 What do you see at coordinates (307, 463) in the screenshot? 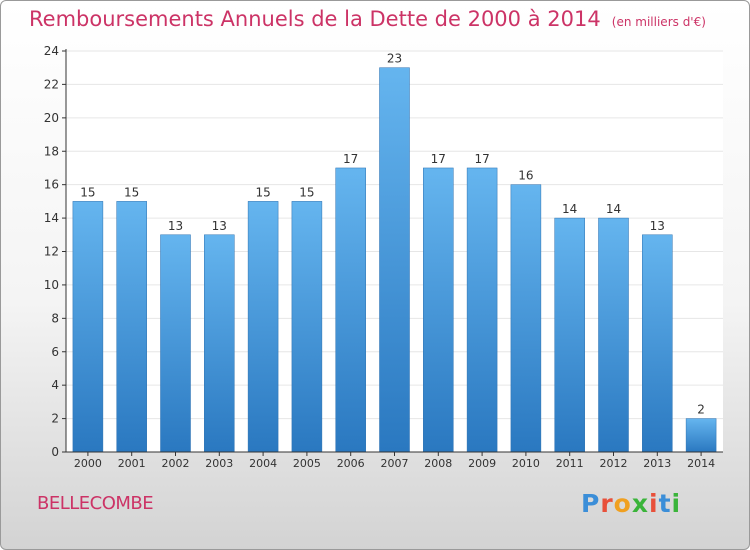
I see `x-tick-label: 2005` at bounding box center [307, 463].